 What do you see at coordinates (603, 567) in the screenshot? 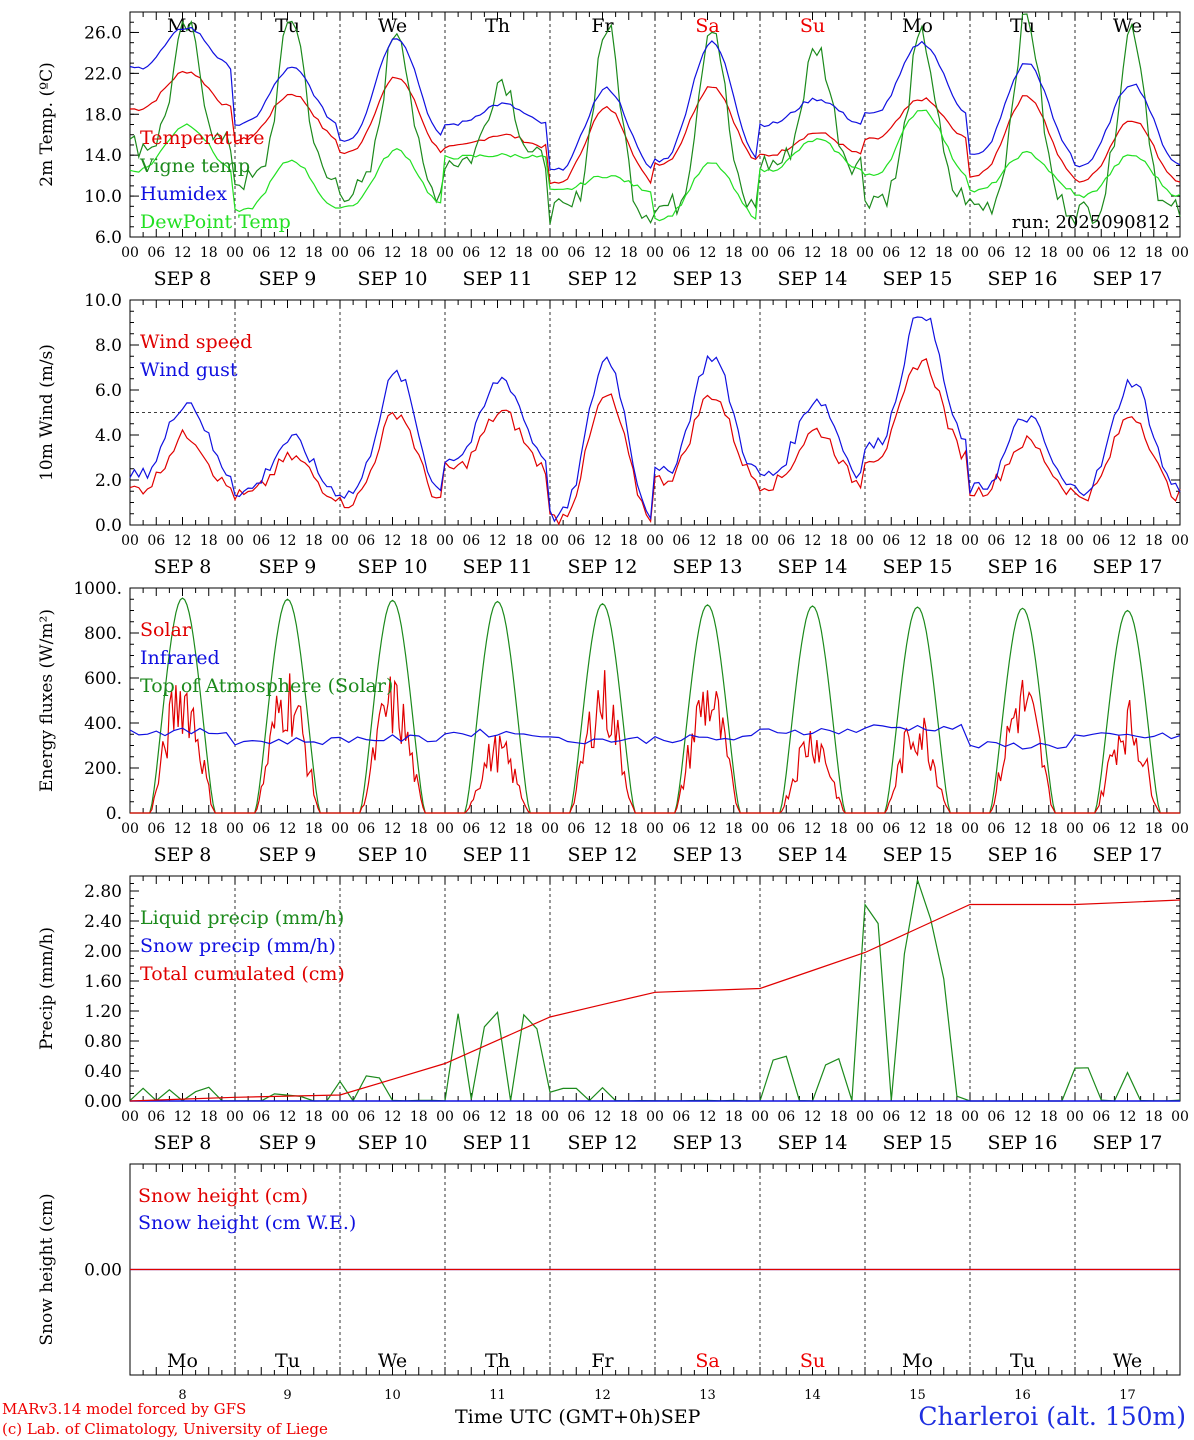
I see `day-label: SEP 12` at bounding box center [603, 567].